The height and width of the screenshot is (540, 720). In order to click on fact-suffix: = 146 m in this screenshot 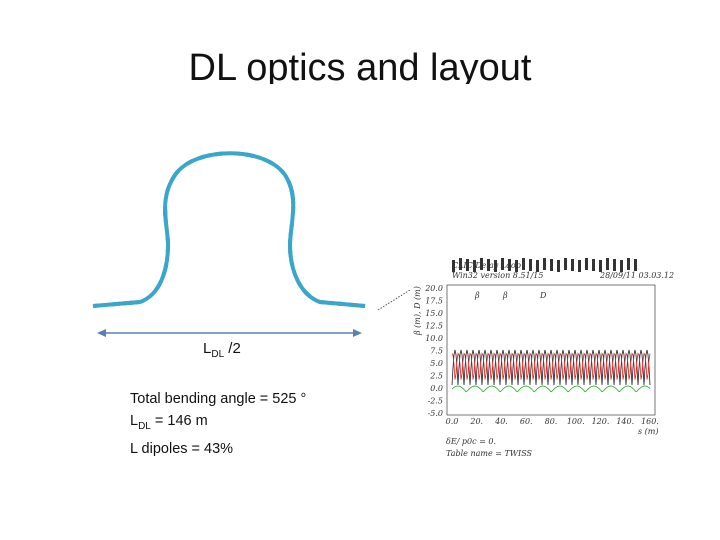, I will do `click(179, 421)`.